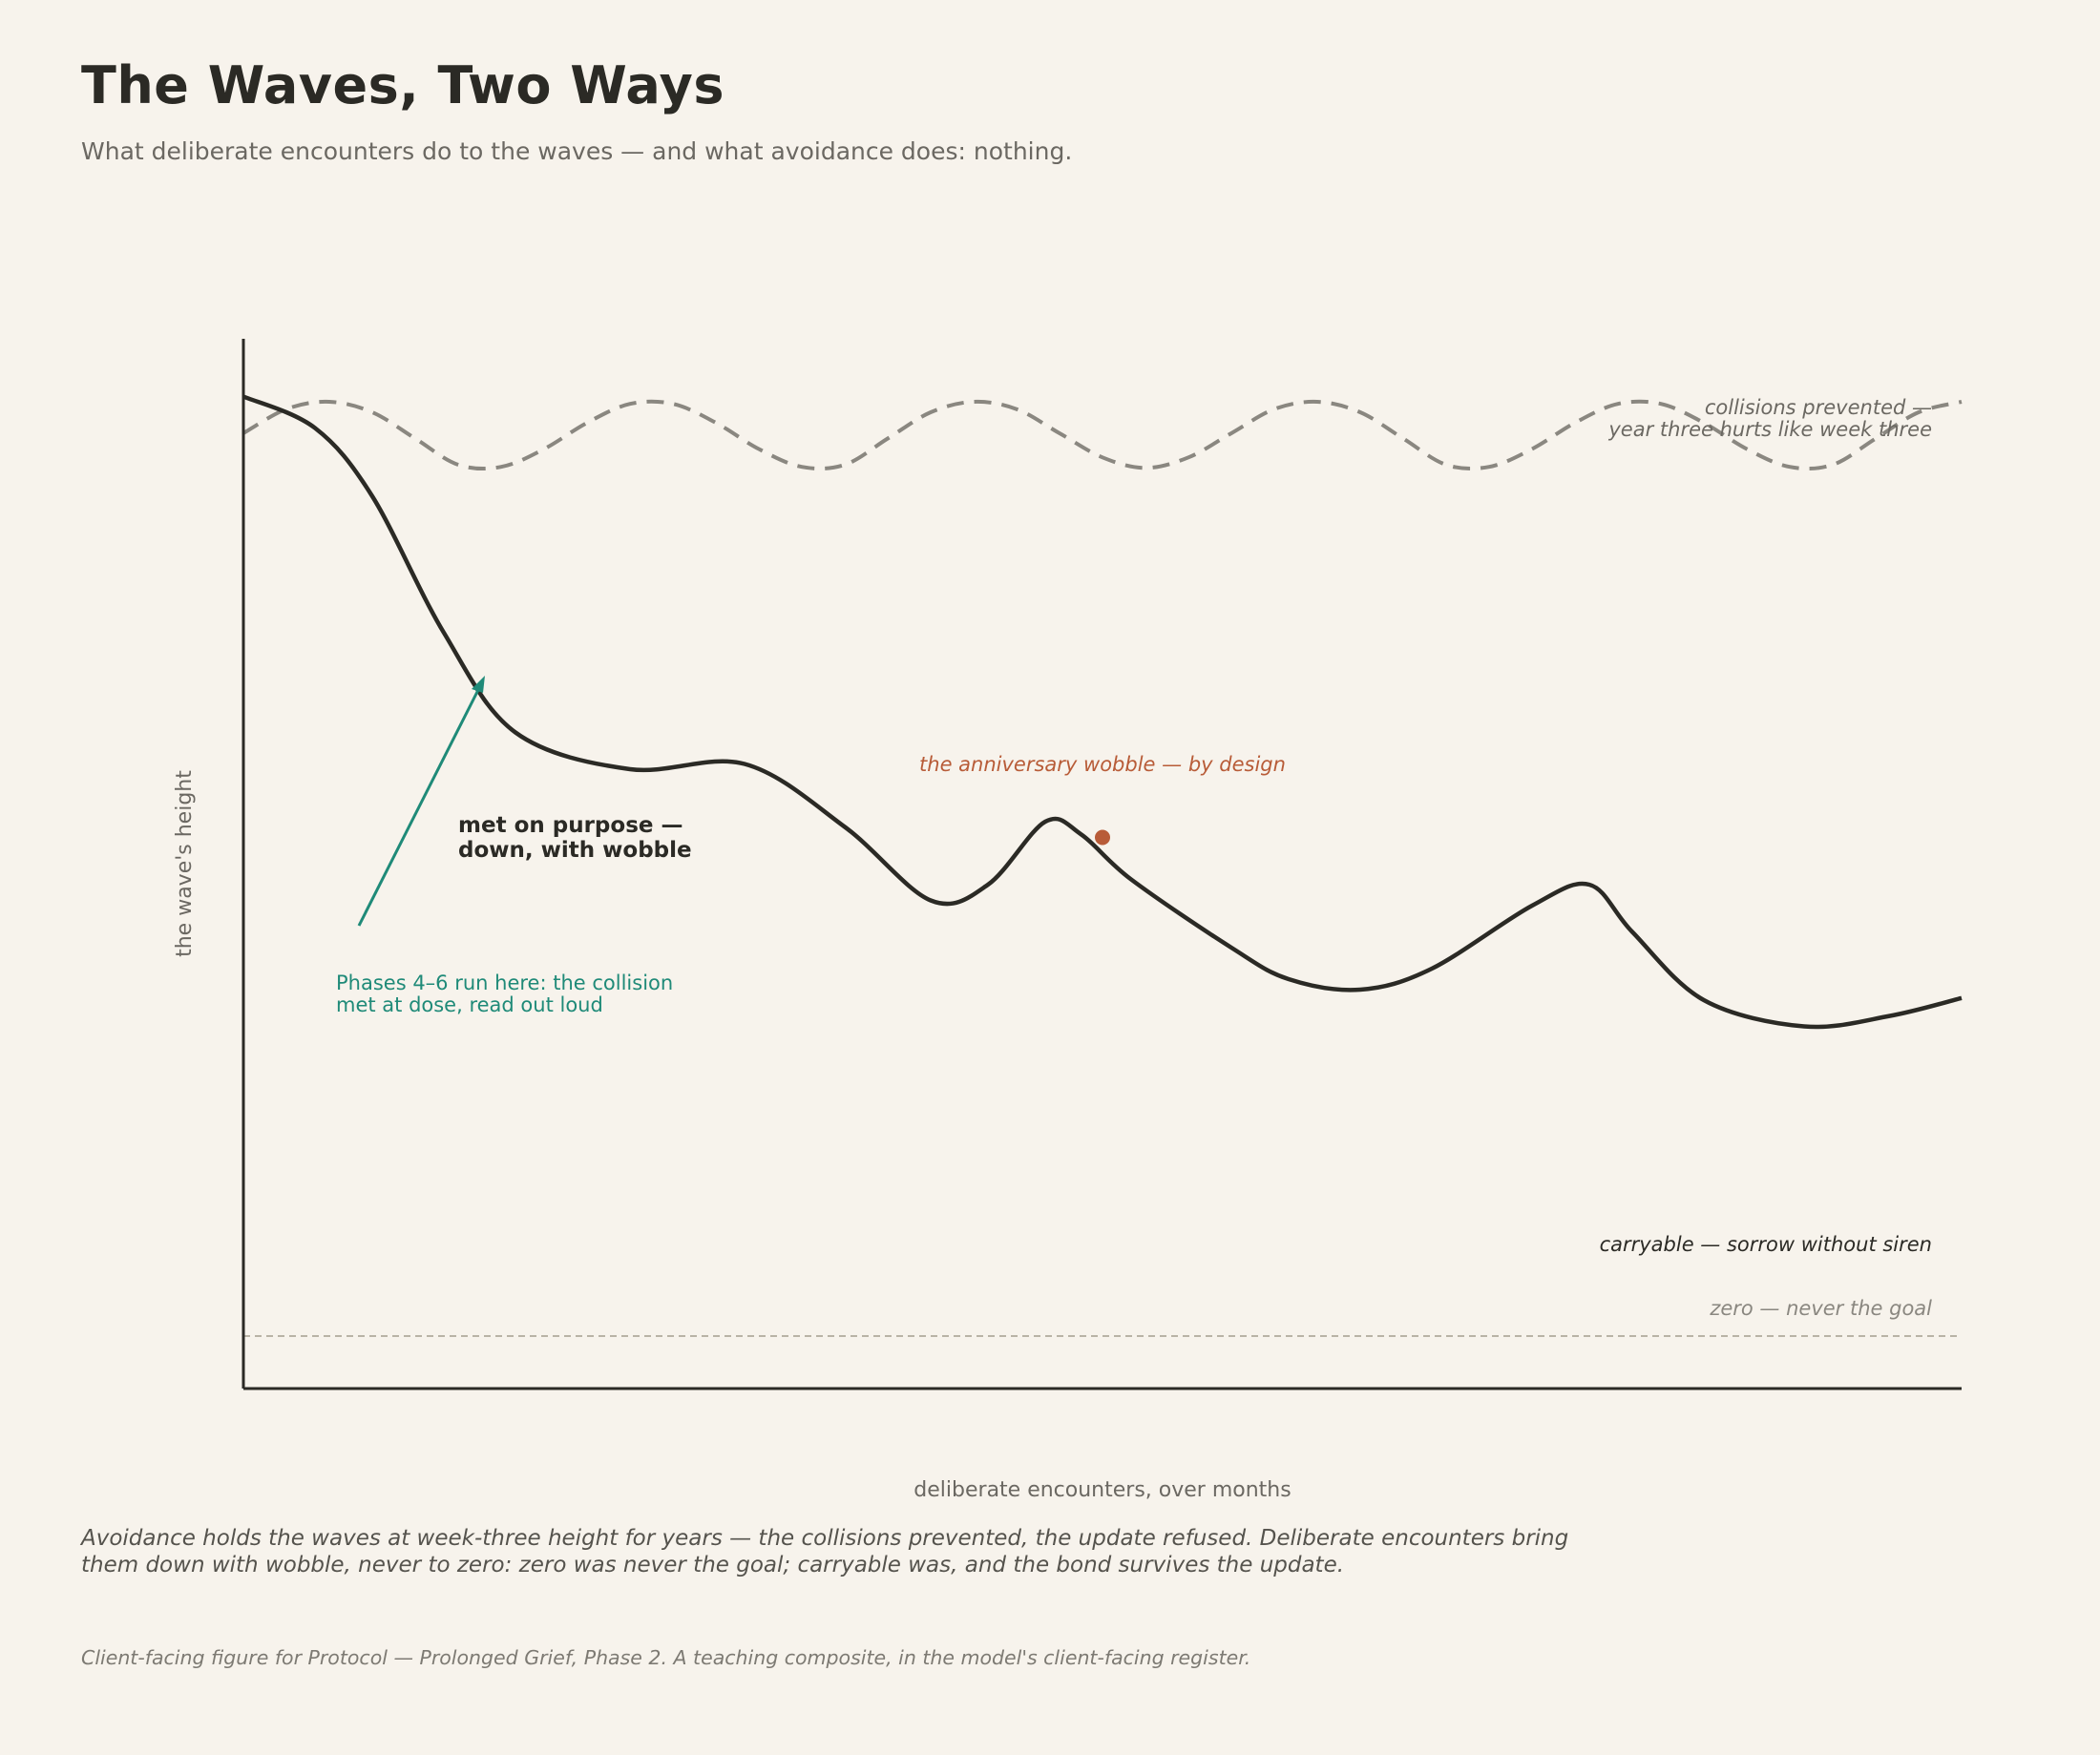  Describe the element at coordinates (1766, 1244) in the screenshot. I see `carryable-annotation: carryable — sorrow without siren` at that location.